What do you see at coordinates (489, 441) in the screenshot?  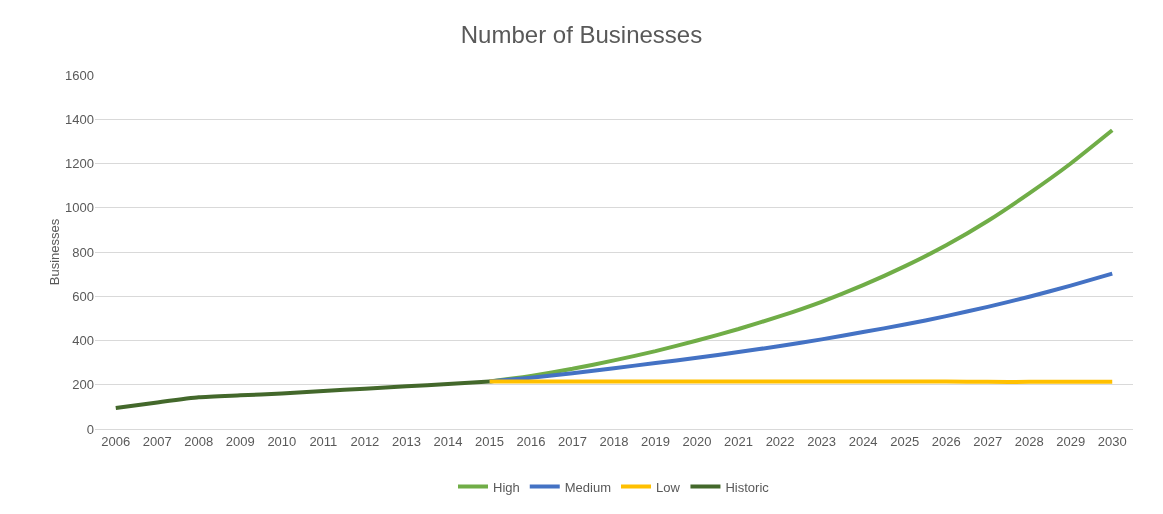 I see `x-tick-label: 2015` at bounding box center [489, 441].